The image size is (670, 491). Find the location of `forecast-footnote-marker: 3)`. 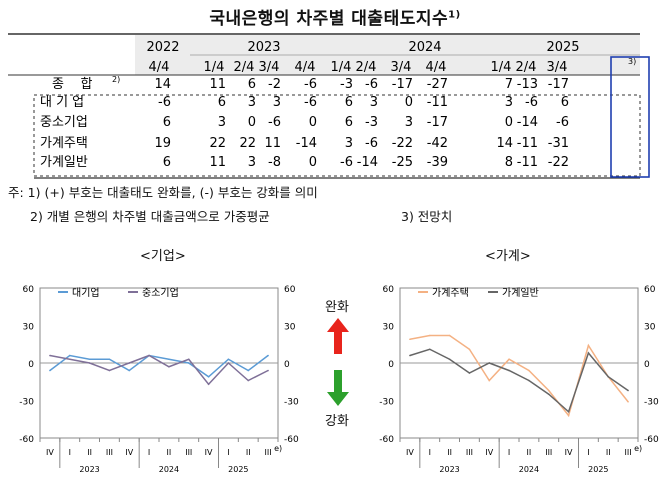

forecast-footnote-marker: 3) is located at coordinates (632, 61).